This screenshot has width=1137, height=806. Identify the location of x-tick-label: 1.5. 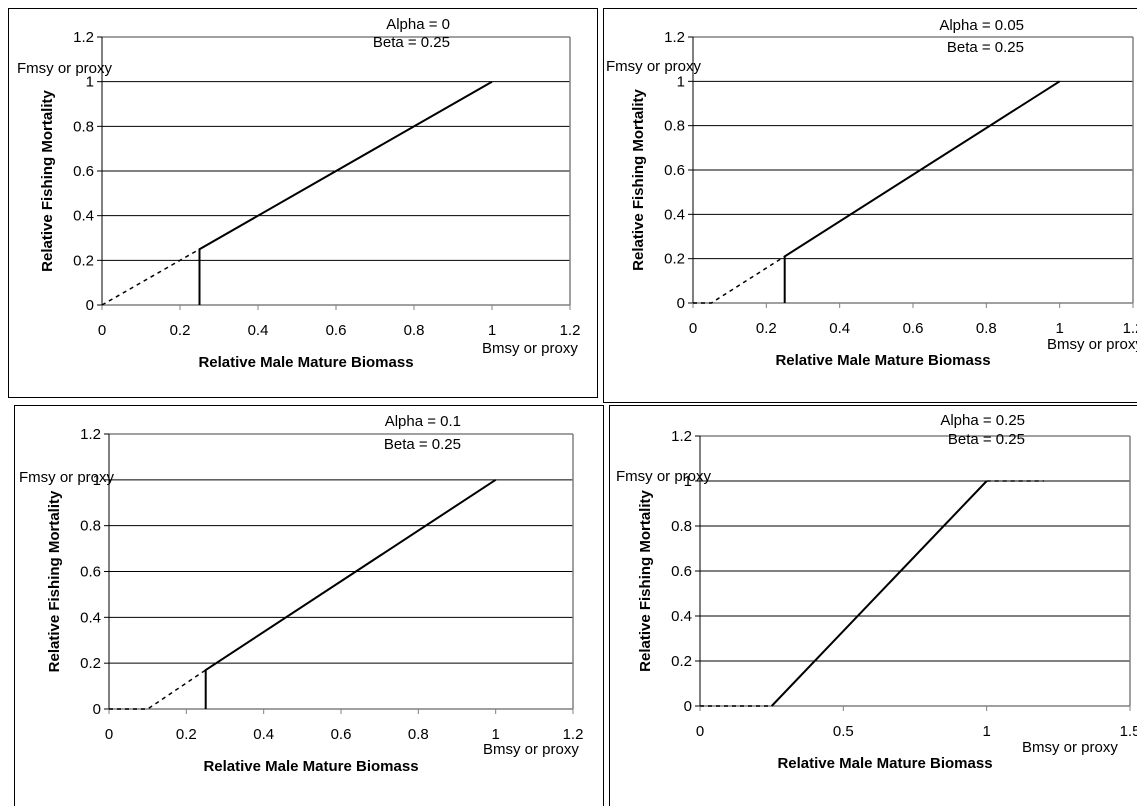
(1128, 731).